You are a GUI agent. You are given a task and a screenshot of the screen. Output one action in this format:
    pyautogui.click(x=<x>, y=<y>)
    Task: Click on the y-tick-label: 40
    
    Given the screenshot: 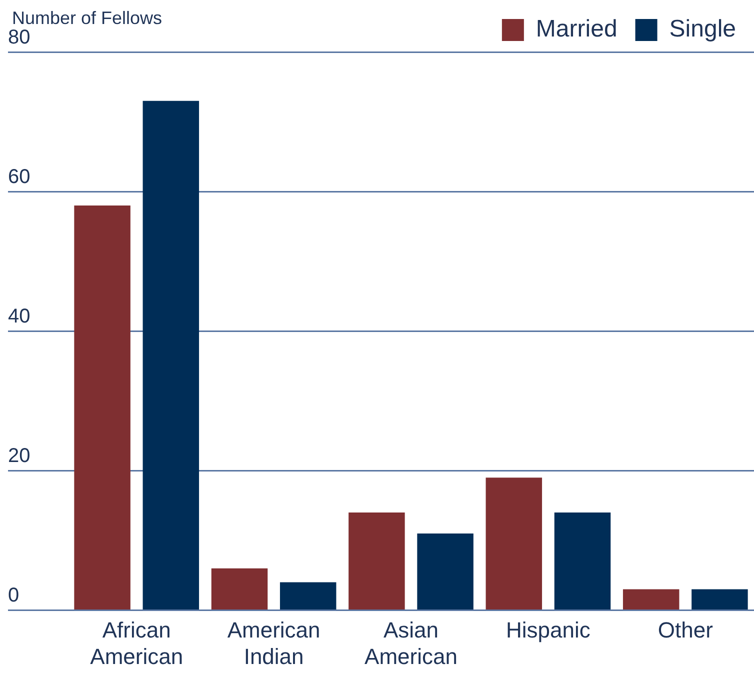 What is the action you would take?
    pyautogui.click(x=19, y=317)
    